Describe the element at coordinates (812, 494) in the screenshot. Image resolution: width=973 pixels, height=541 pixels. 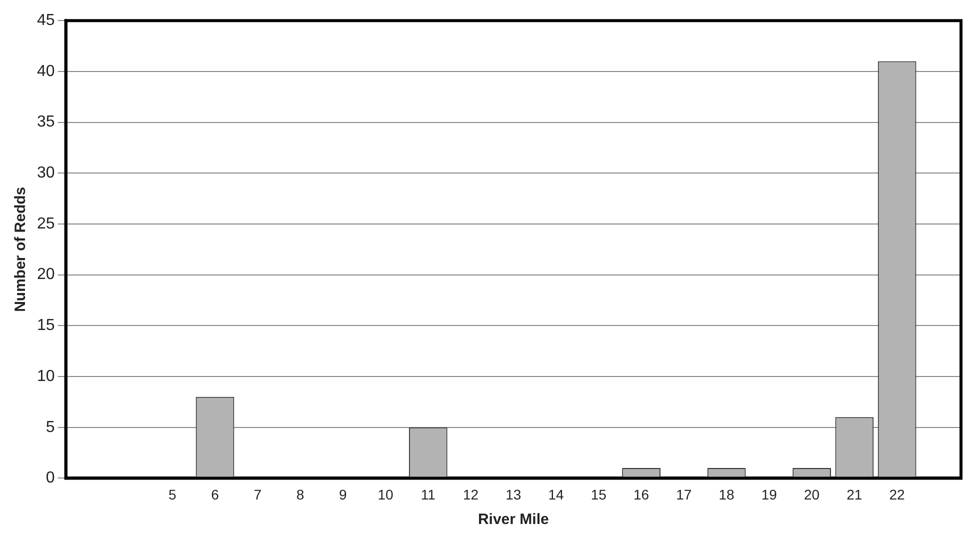
I see `x-tick-label: 20` at that location.